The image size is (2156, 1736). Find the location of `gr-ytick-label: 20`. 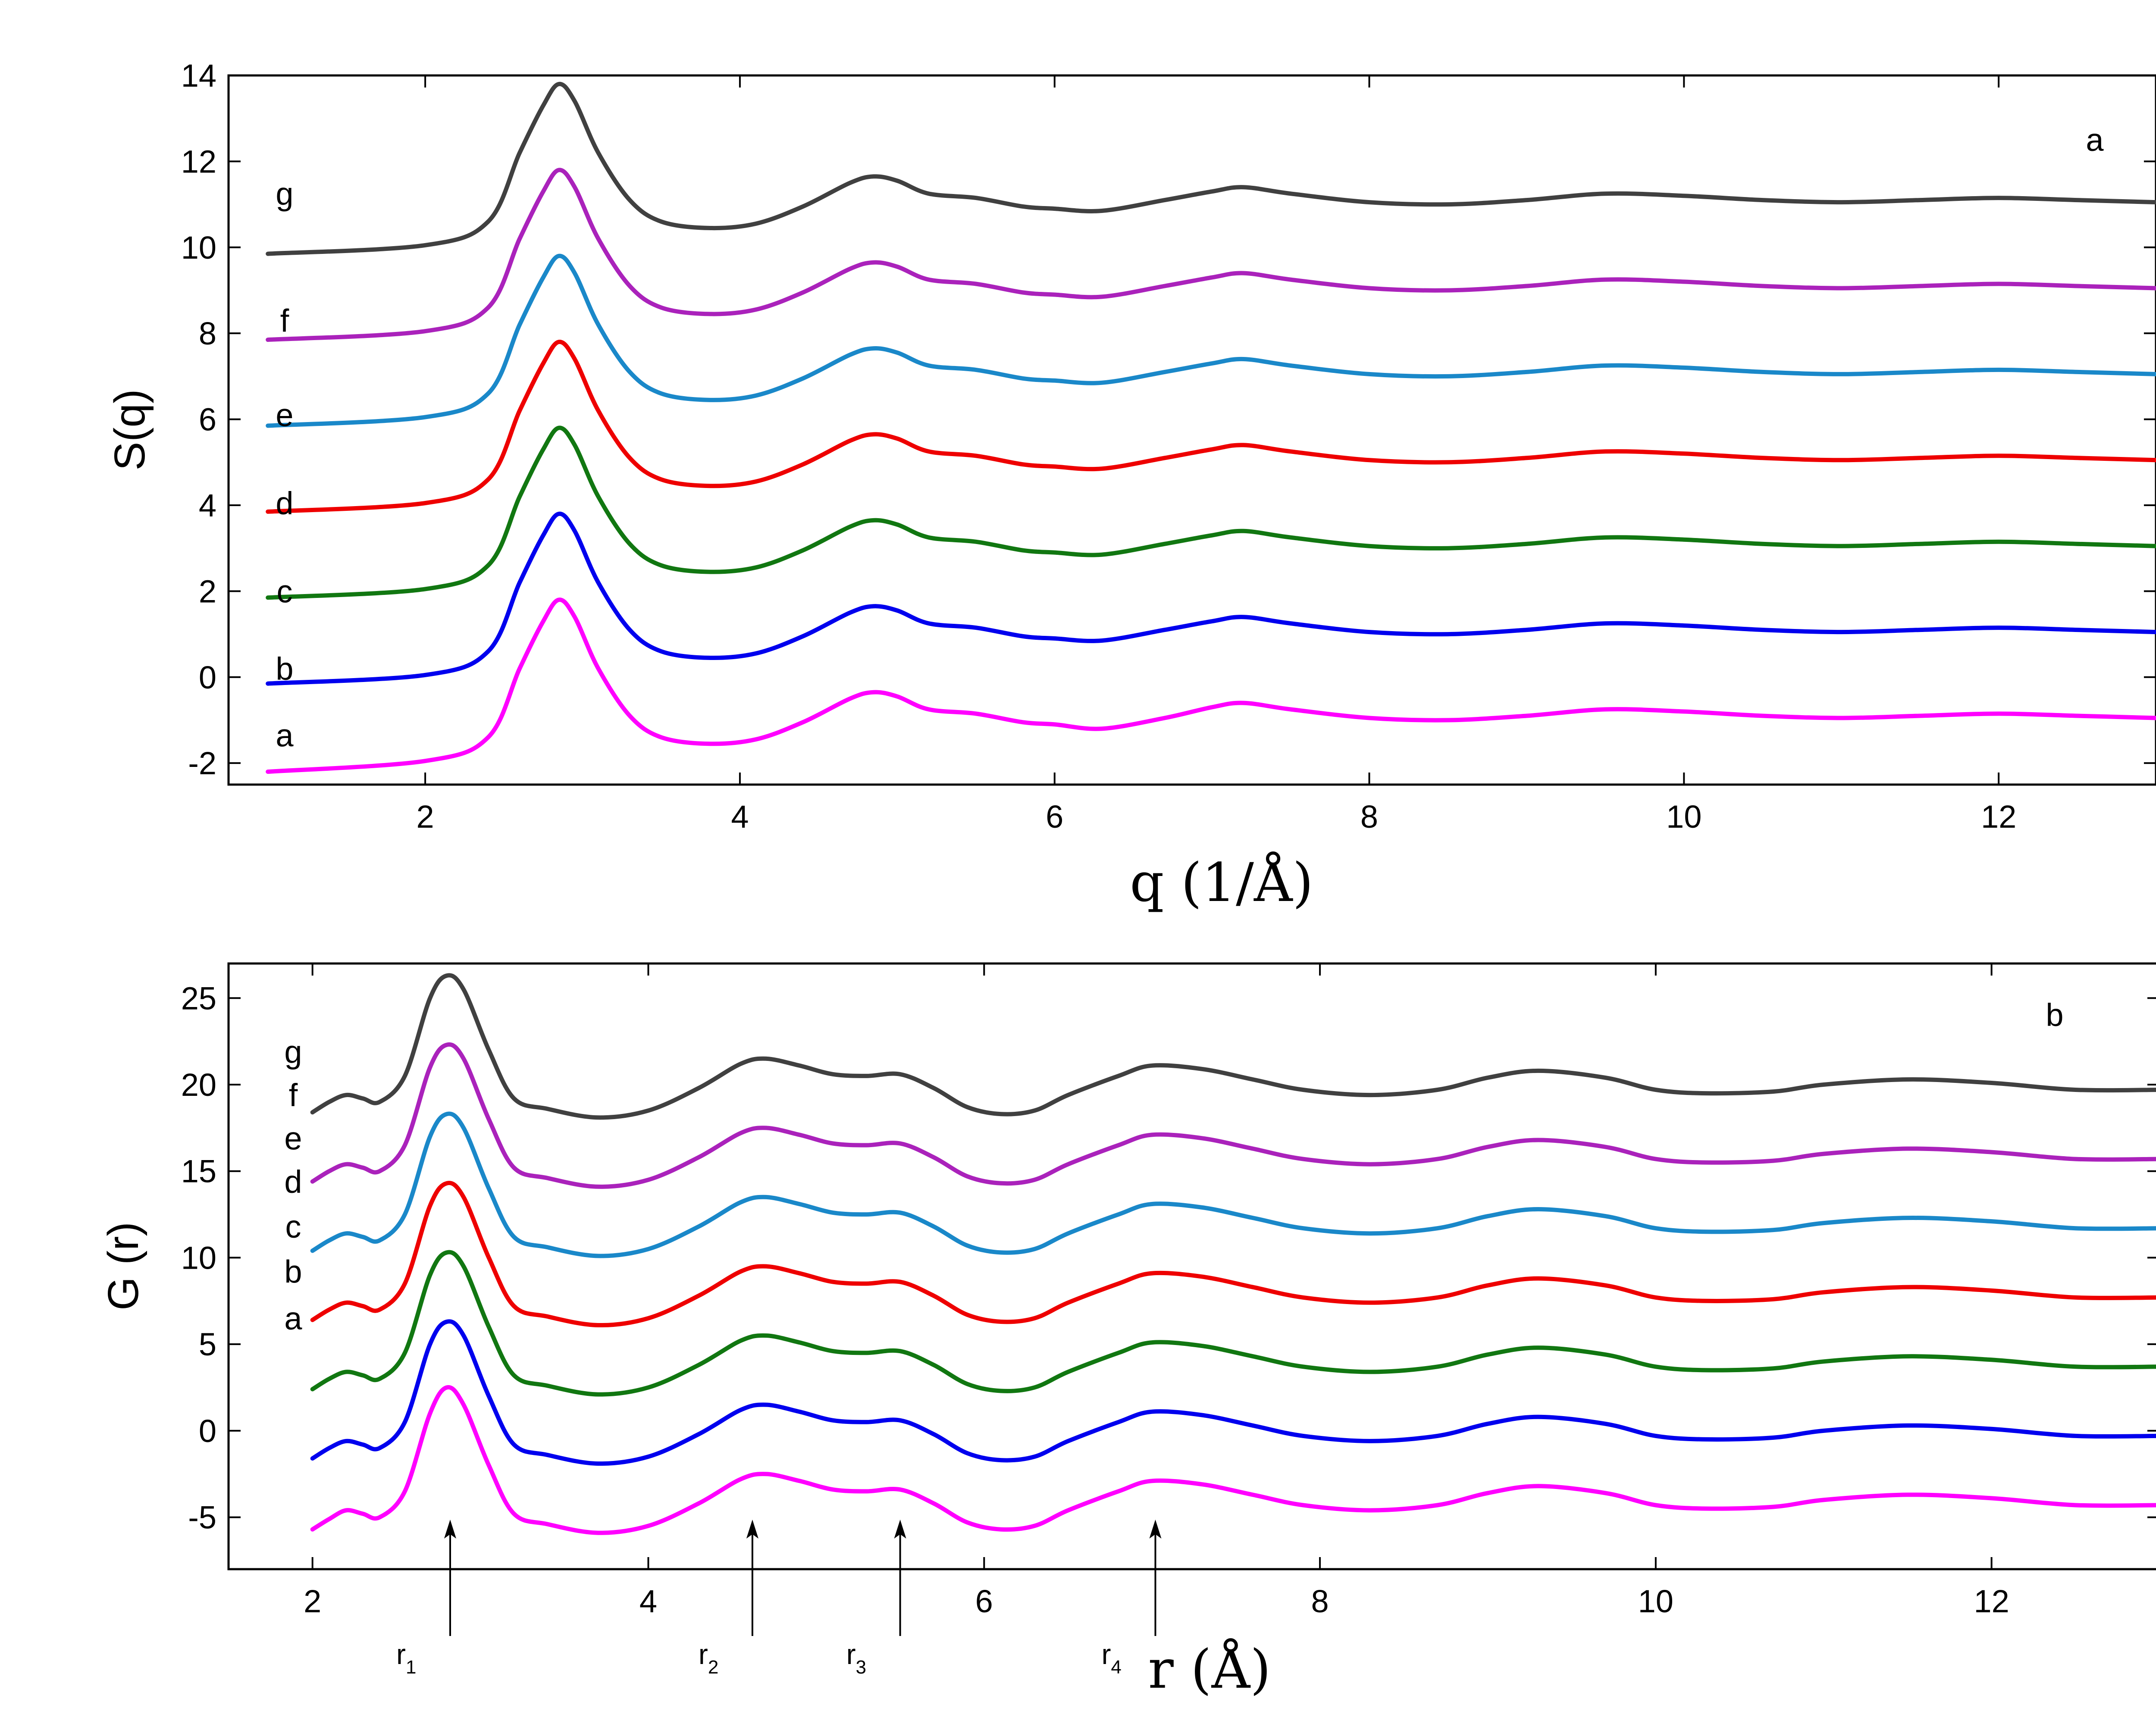

gr-ytick-label: 20 is located at coordinates (198, 1085).